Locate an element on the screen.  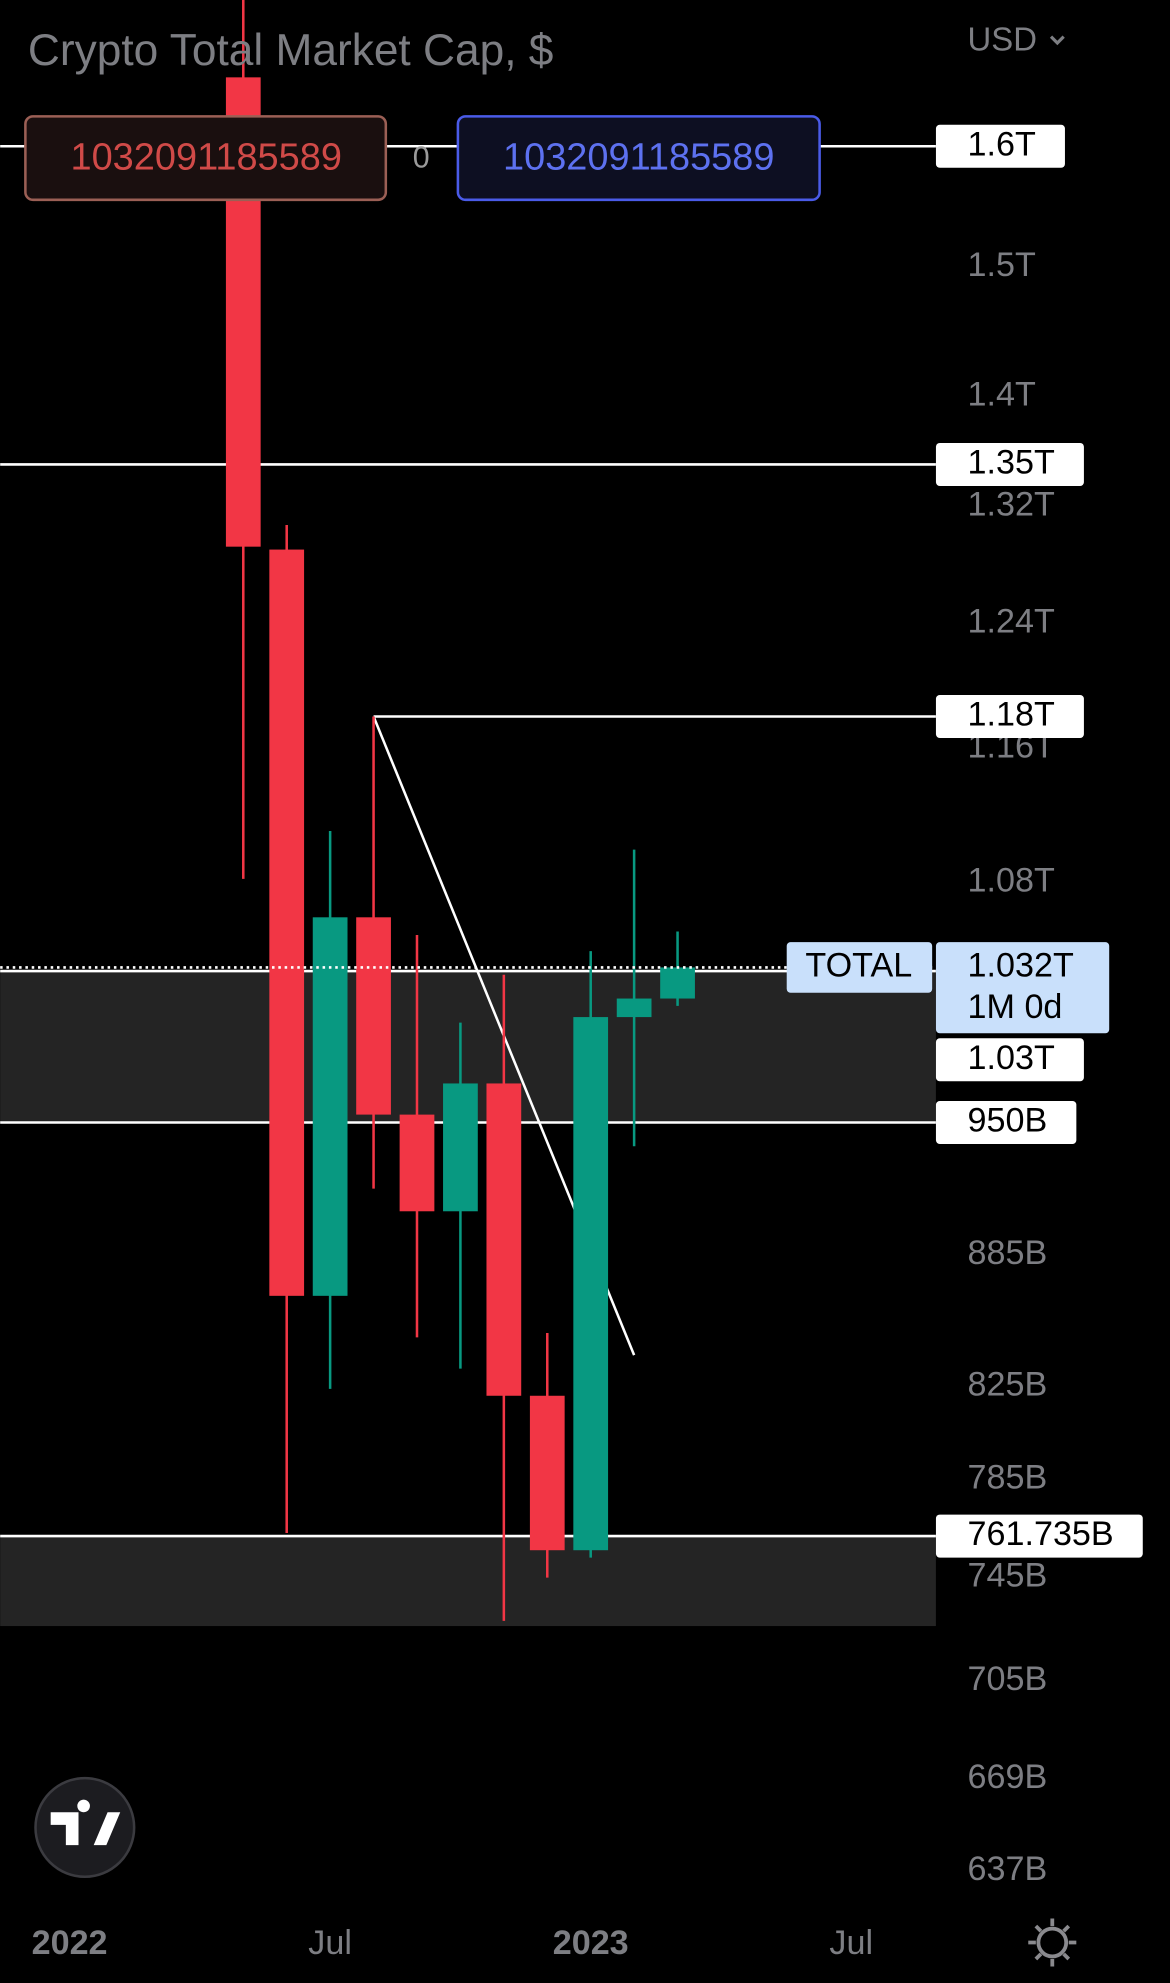
zone is located at coordinates (468, 1581).